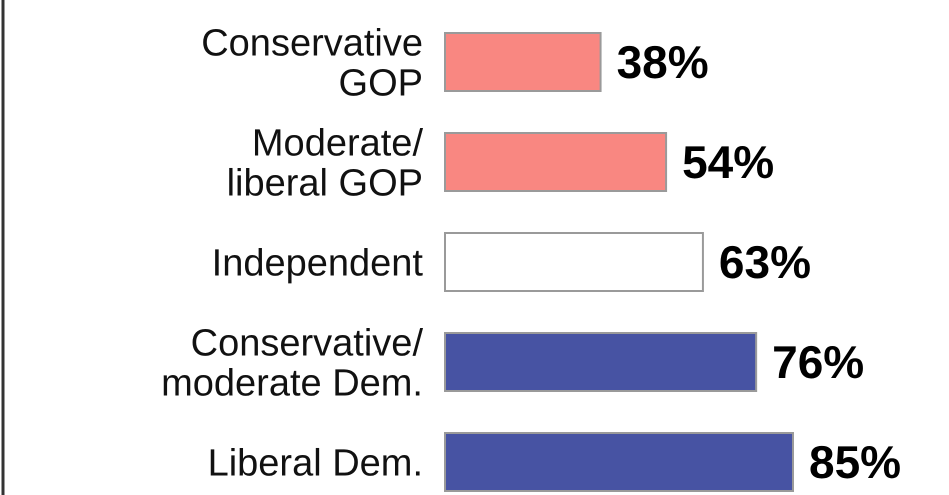 This screenshot has width=949, height=495. What do you see at coordinates (312, 63) in the screenshot?
I see `y-tick-label: Conservative GOP` at bounding box center [312, 63].